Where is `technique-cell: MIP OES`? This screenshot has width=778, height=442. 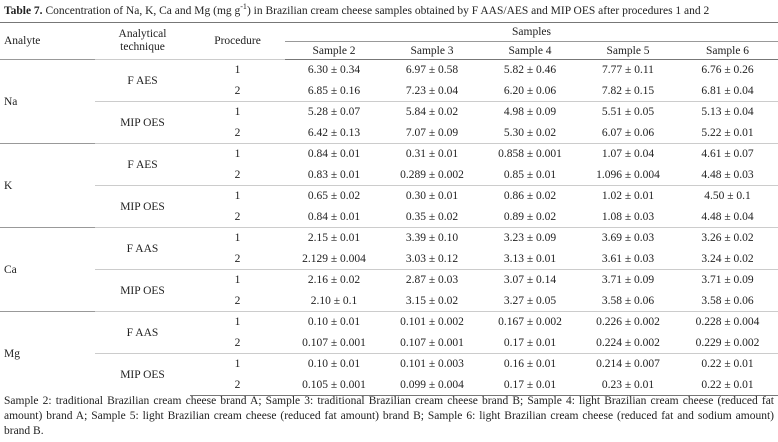 technique-cell: MIP OES is located at coordinates (142, 206).